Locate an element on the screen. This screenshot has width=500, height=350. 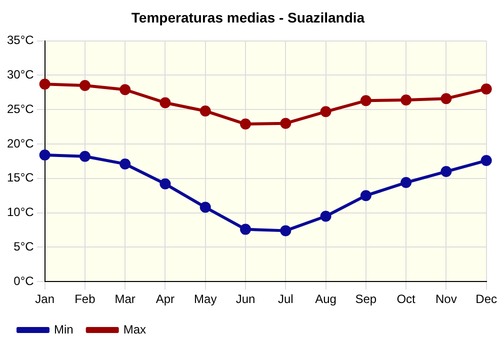
x-tick-label: Apr is located at coordinates (165, 299).